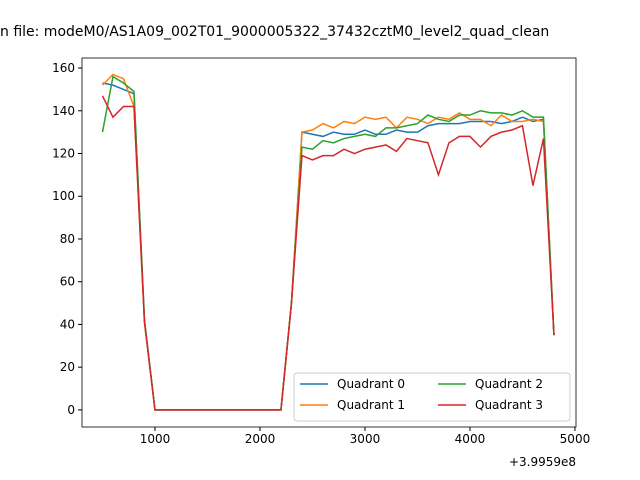 The height and width of the screenshot is (480, 640). What do you see at coordinates (63, 68) in the screenshot?
I see `y-tick-label: 160` at bounding box center [63, 68].